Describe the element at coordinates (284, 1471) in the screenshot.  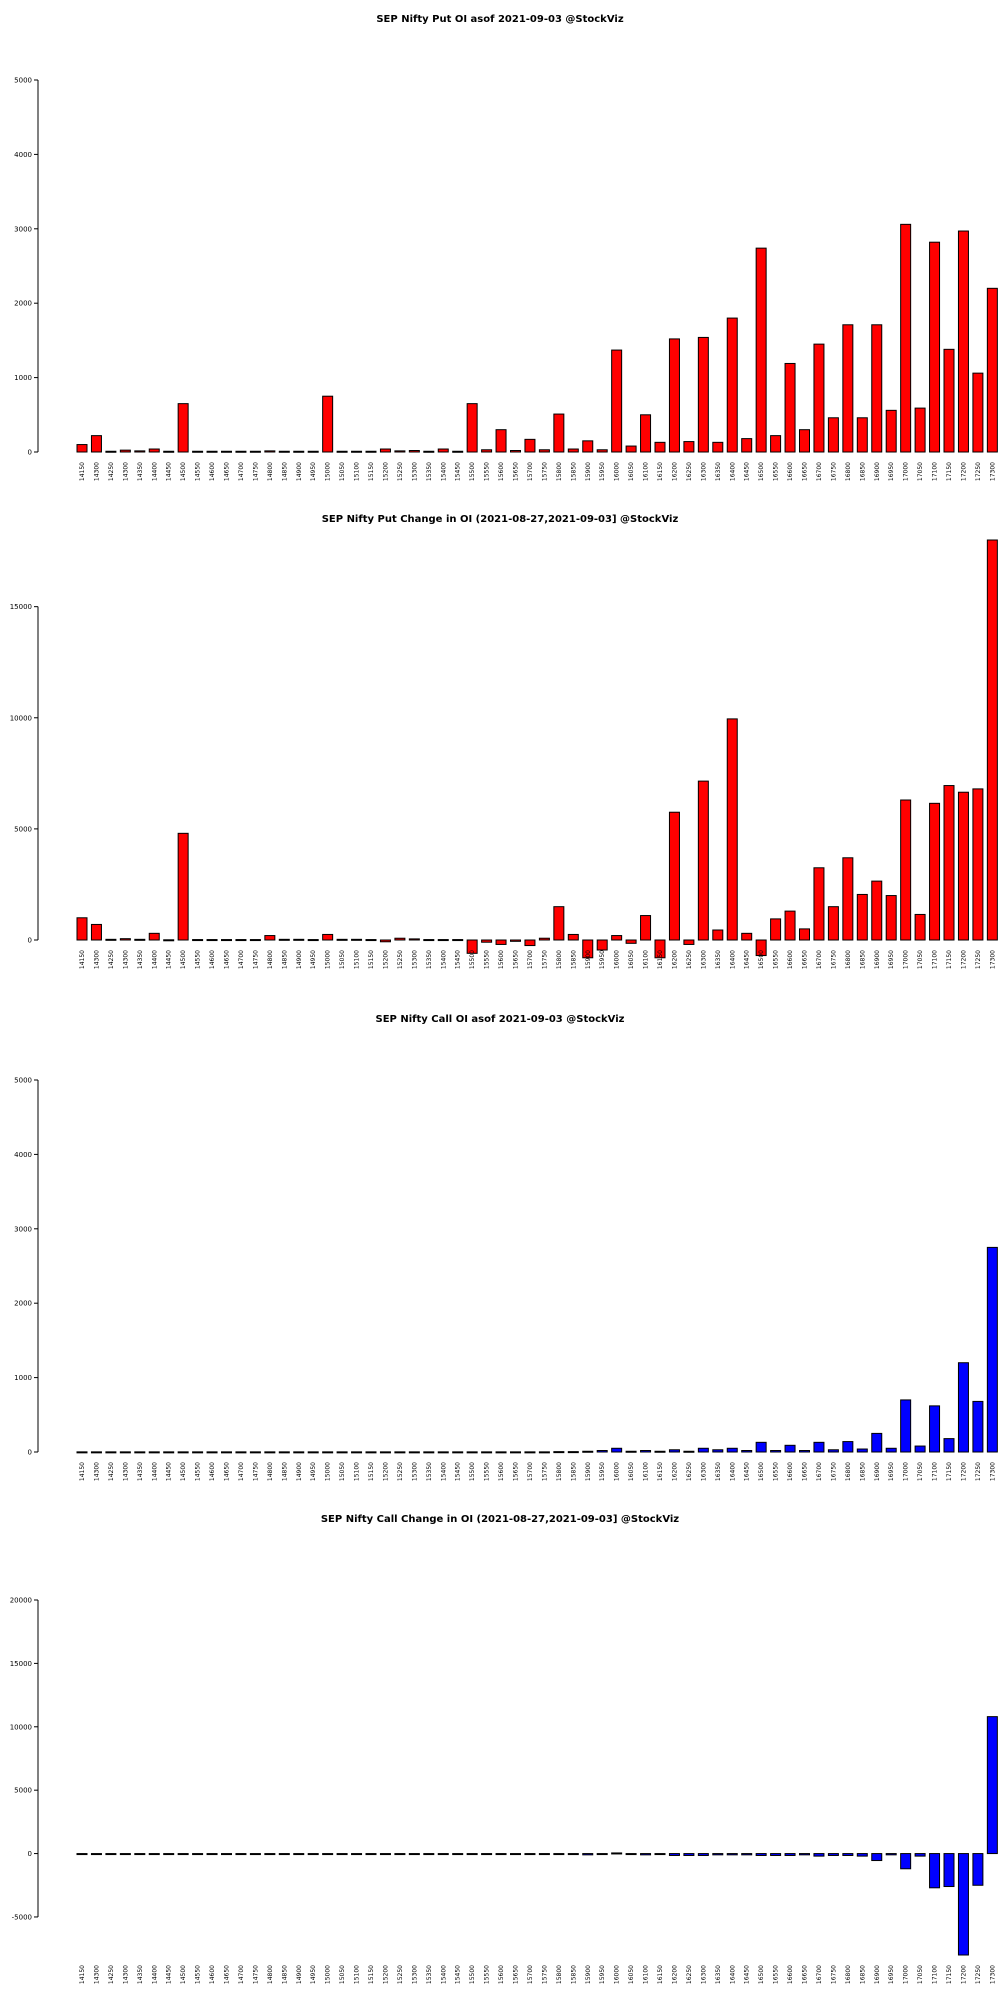
I see `x-tick-label: 14850` at that location.